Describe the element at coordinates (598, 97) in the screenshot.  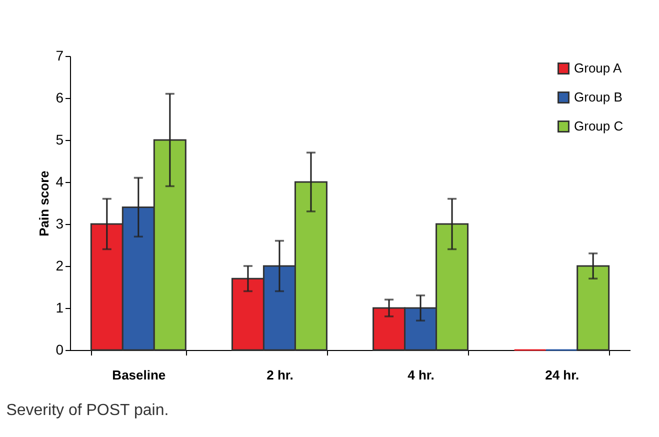
I see `legend-label: Group B` at that location.